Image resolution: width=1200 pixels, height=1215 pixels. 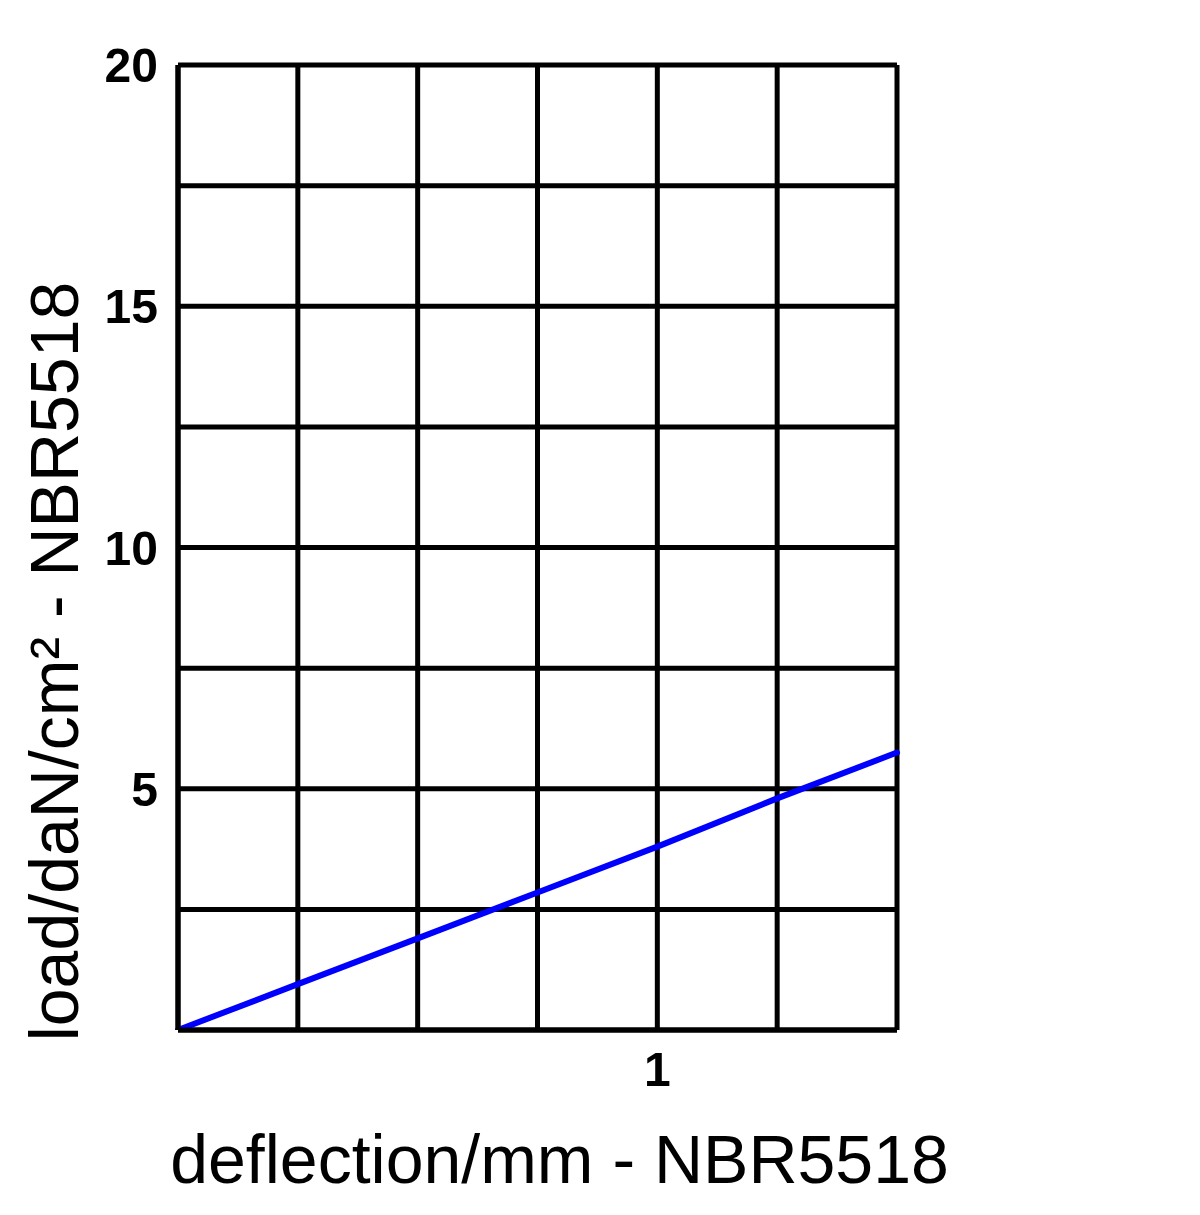 I want to click on y-tick-label: 10, so click(x=131, y=548).